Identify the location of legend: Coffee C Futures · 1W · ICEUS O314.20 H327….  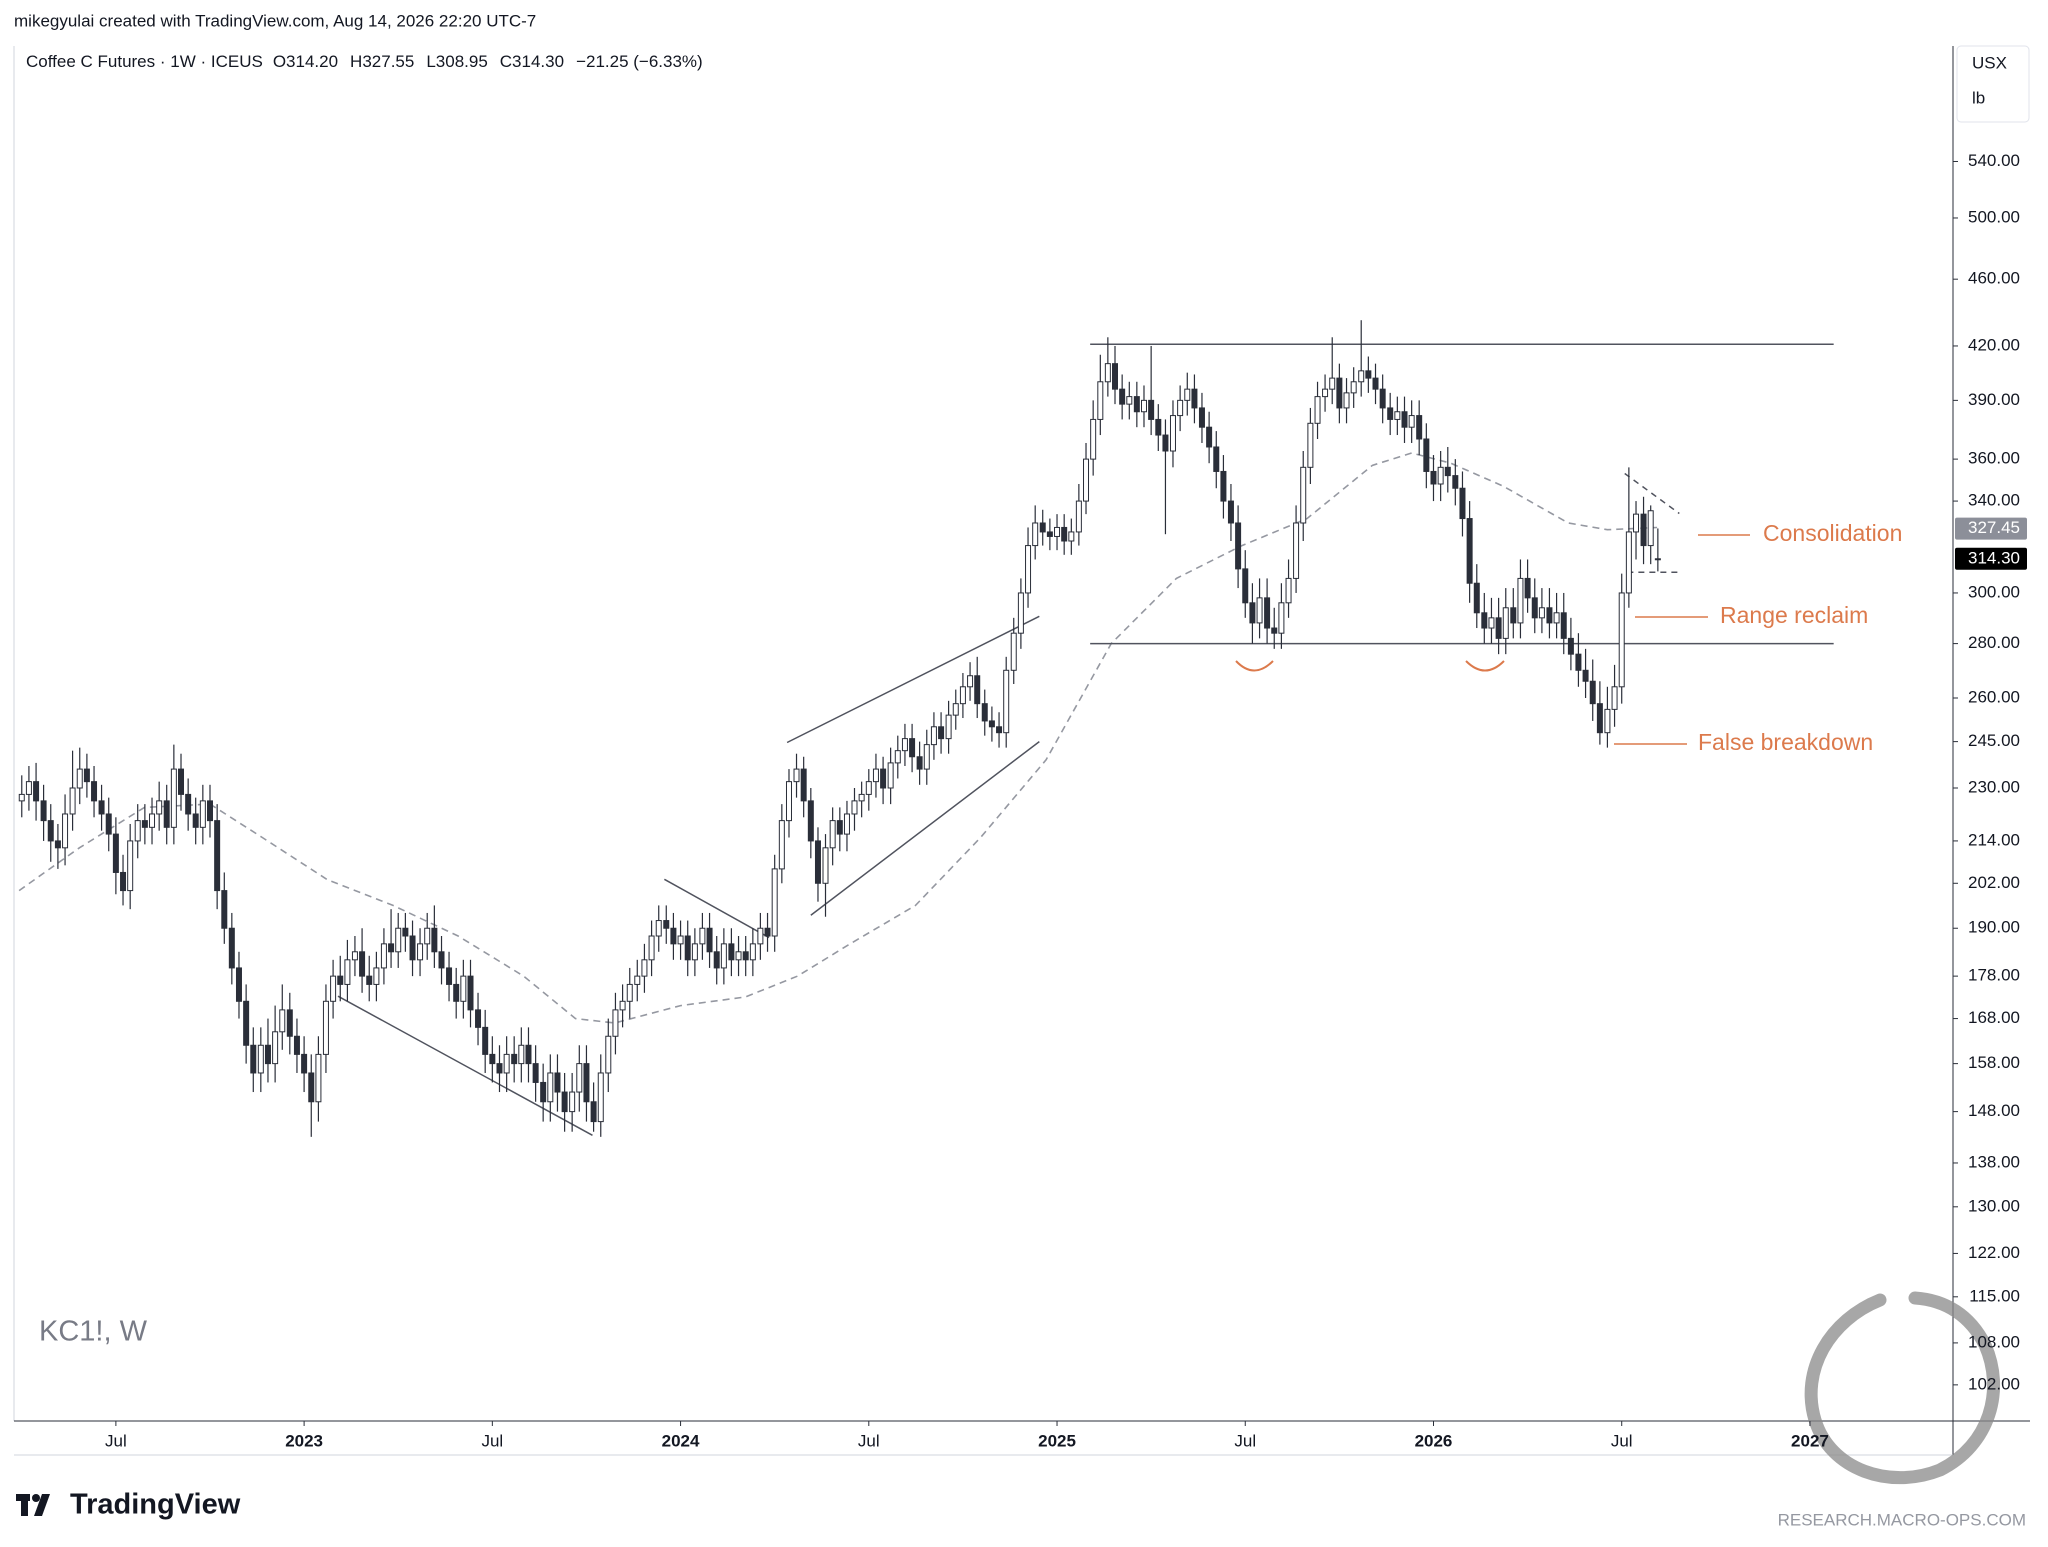
(364, 61).